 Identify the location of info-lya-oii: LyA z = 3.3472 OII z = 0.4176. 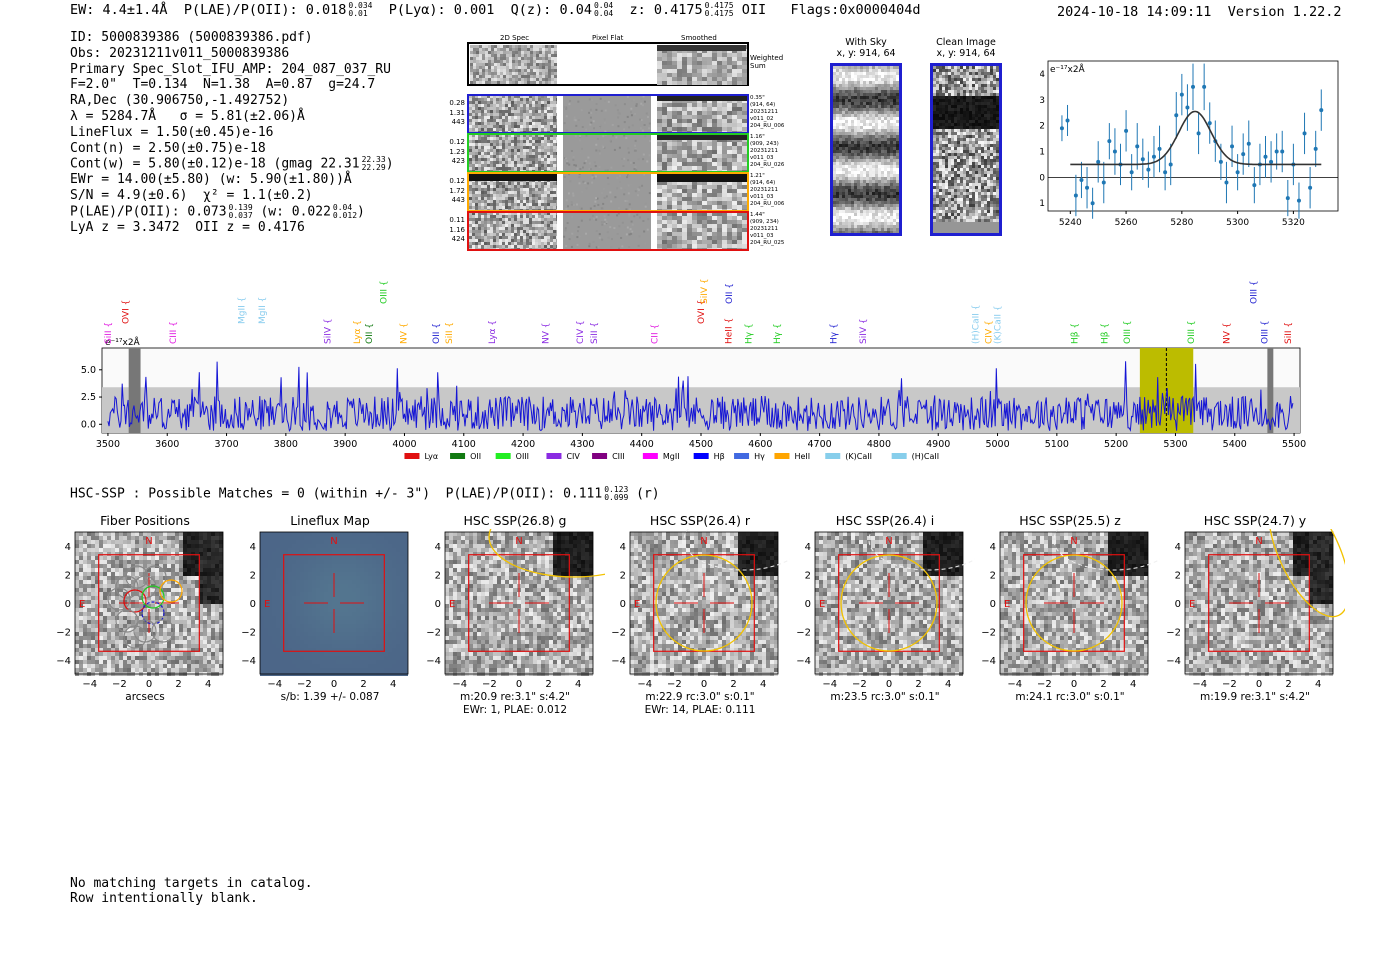
(187, 227).